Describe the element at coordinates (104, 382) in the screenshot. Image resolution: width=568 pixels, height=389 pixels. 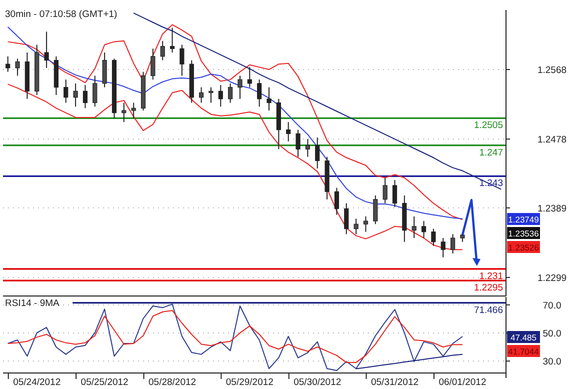
I see `x-tick-label: 05/25/2012` at that location.